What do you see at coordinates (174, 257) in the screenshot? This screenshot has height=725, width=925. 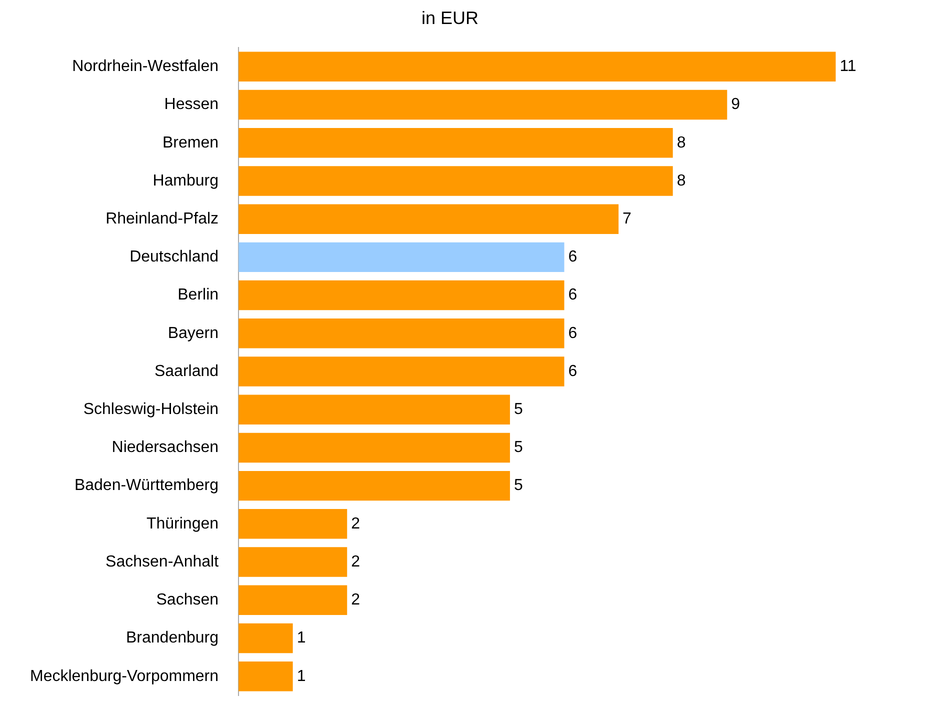 I see `y-tick-label: Deutschland` at bounding box center [174, 257].